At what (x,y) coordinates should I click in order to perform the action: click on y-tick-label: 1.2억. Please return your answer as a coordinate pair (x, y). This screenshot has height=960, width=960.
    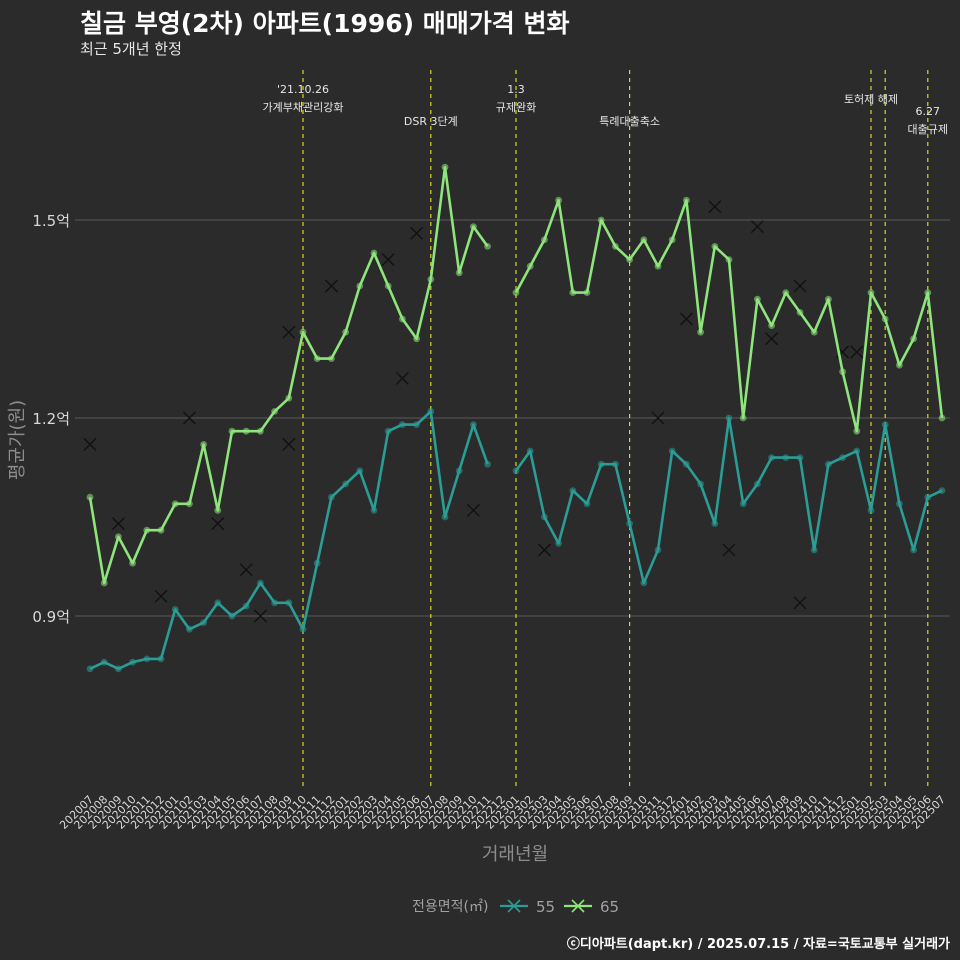
    Looking at the image, I should click on (51, 419).